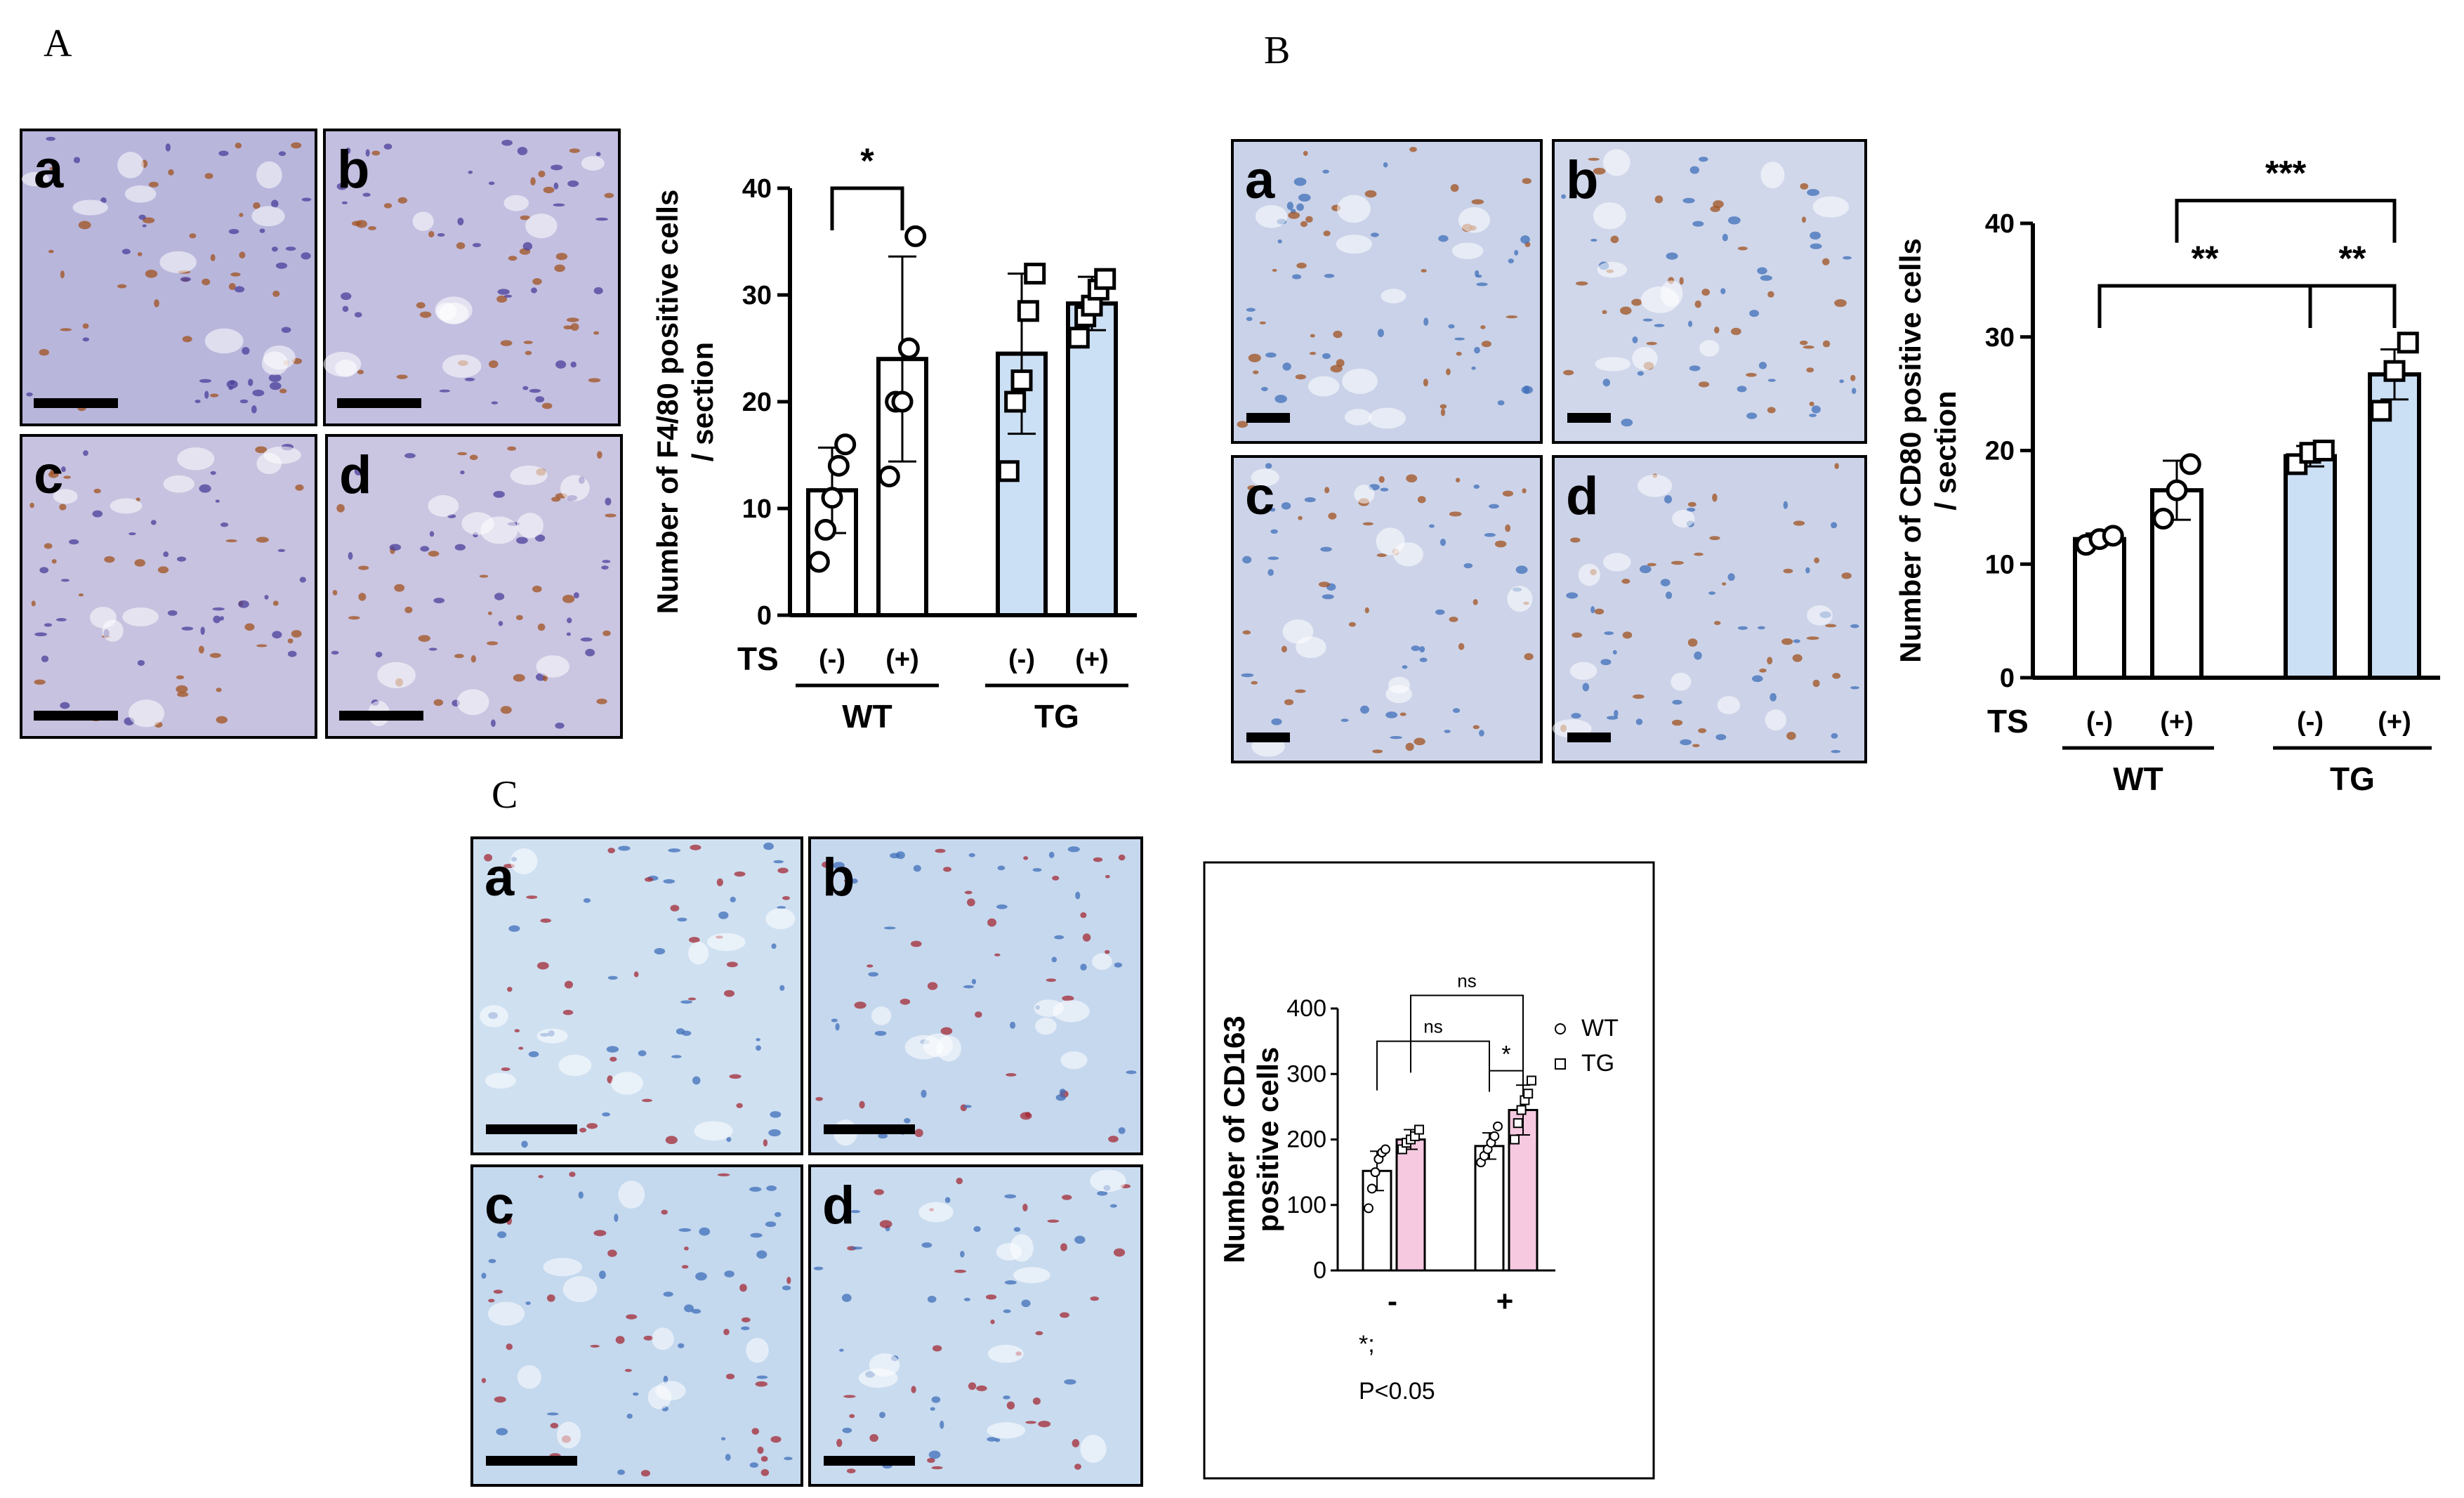 This screenshot has height=1498, width=2464. What do you see at coordinates (1251, 1139) in the screenshot?
I see `y-axis-title: Number of CD163positive cells` at bounding box center [1251, 1139].